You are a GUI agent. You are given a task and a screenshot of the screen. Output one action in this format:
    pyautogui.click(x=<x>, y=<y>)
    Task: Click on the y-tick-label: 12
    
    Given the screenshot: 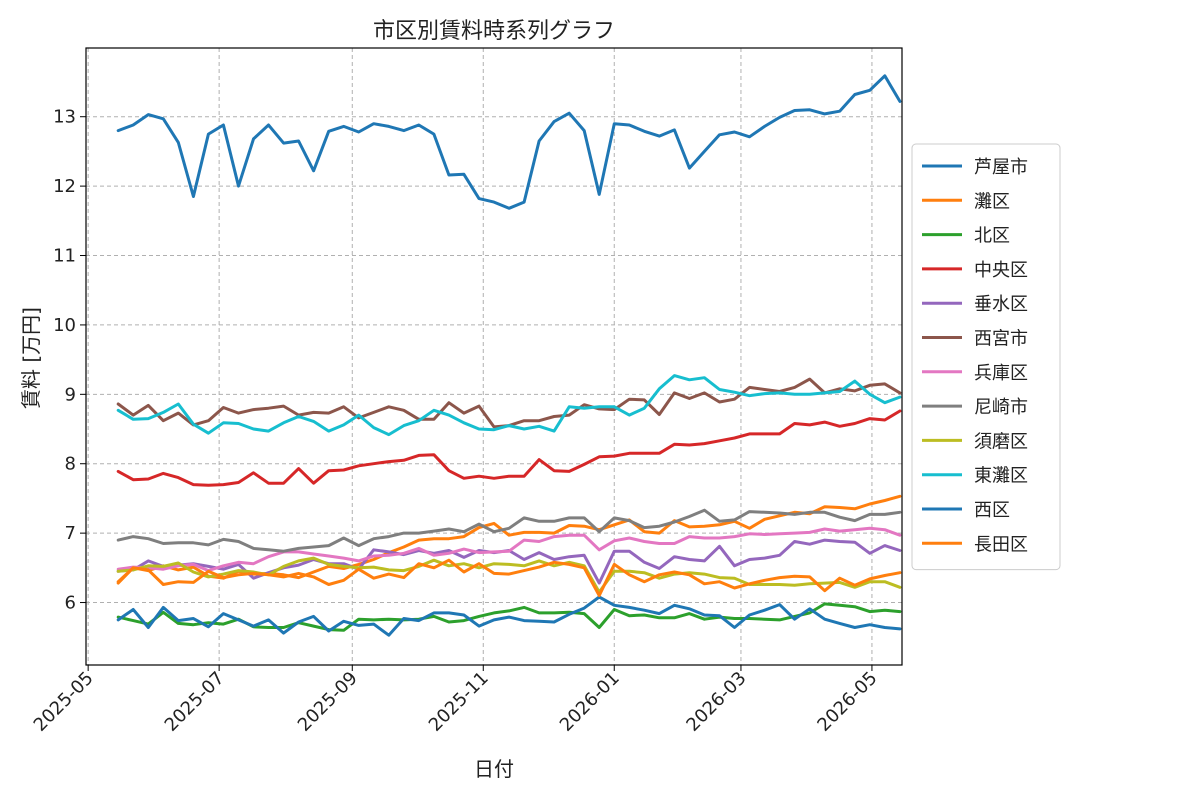 What is the action you would take?
    pyautogui.click(x=64, y=186)
    